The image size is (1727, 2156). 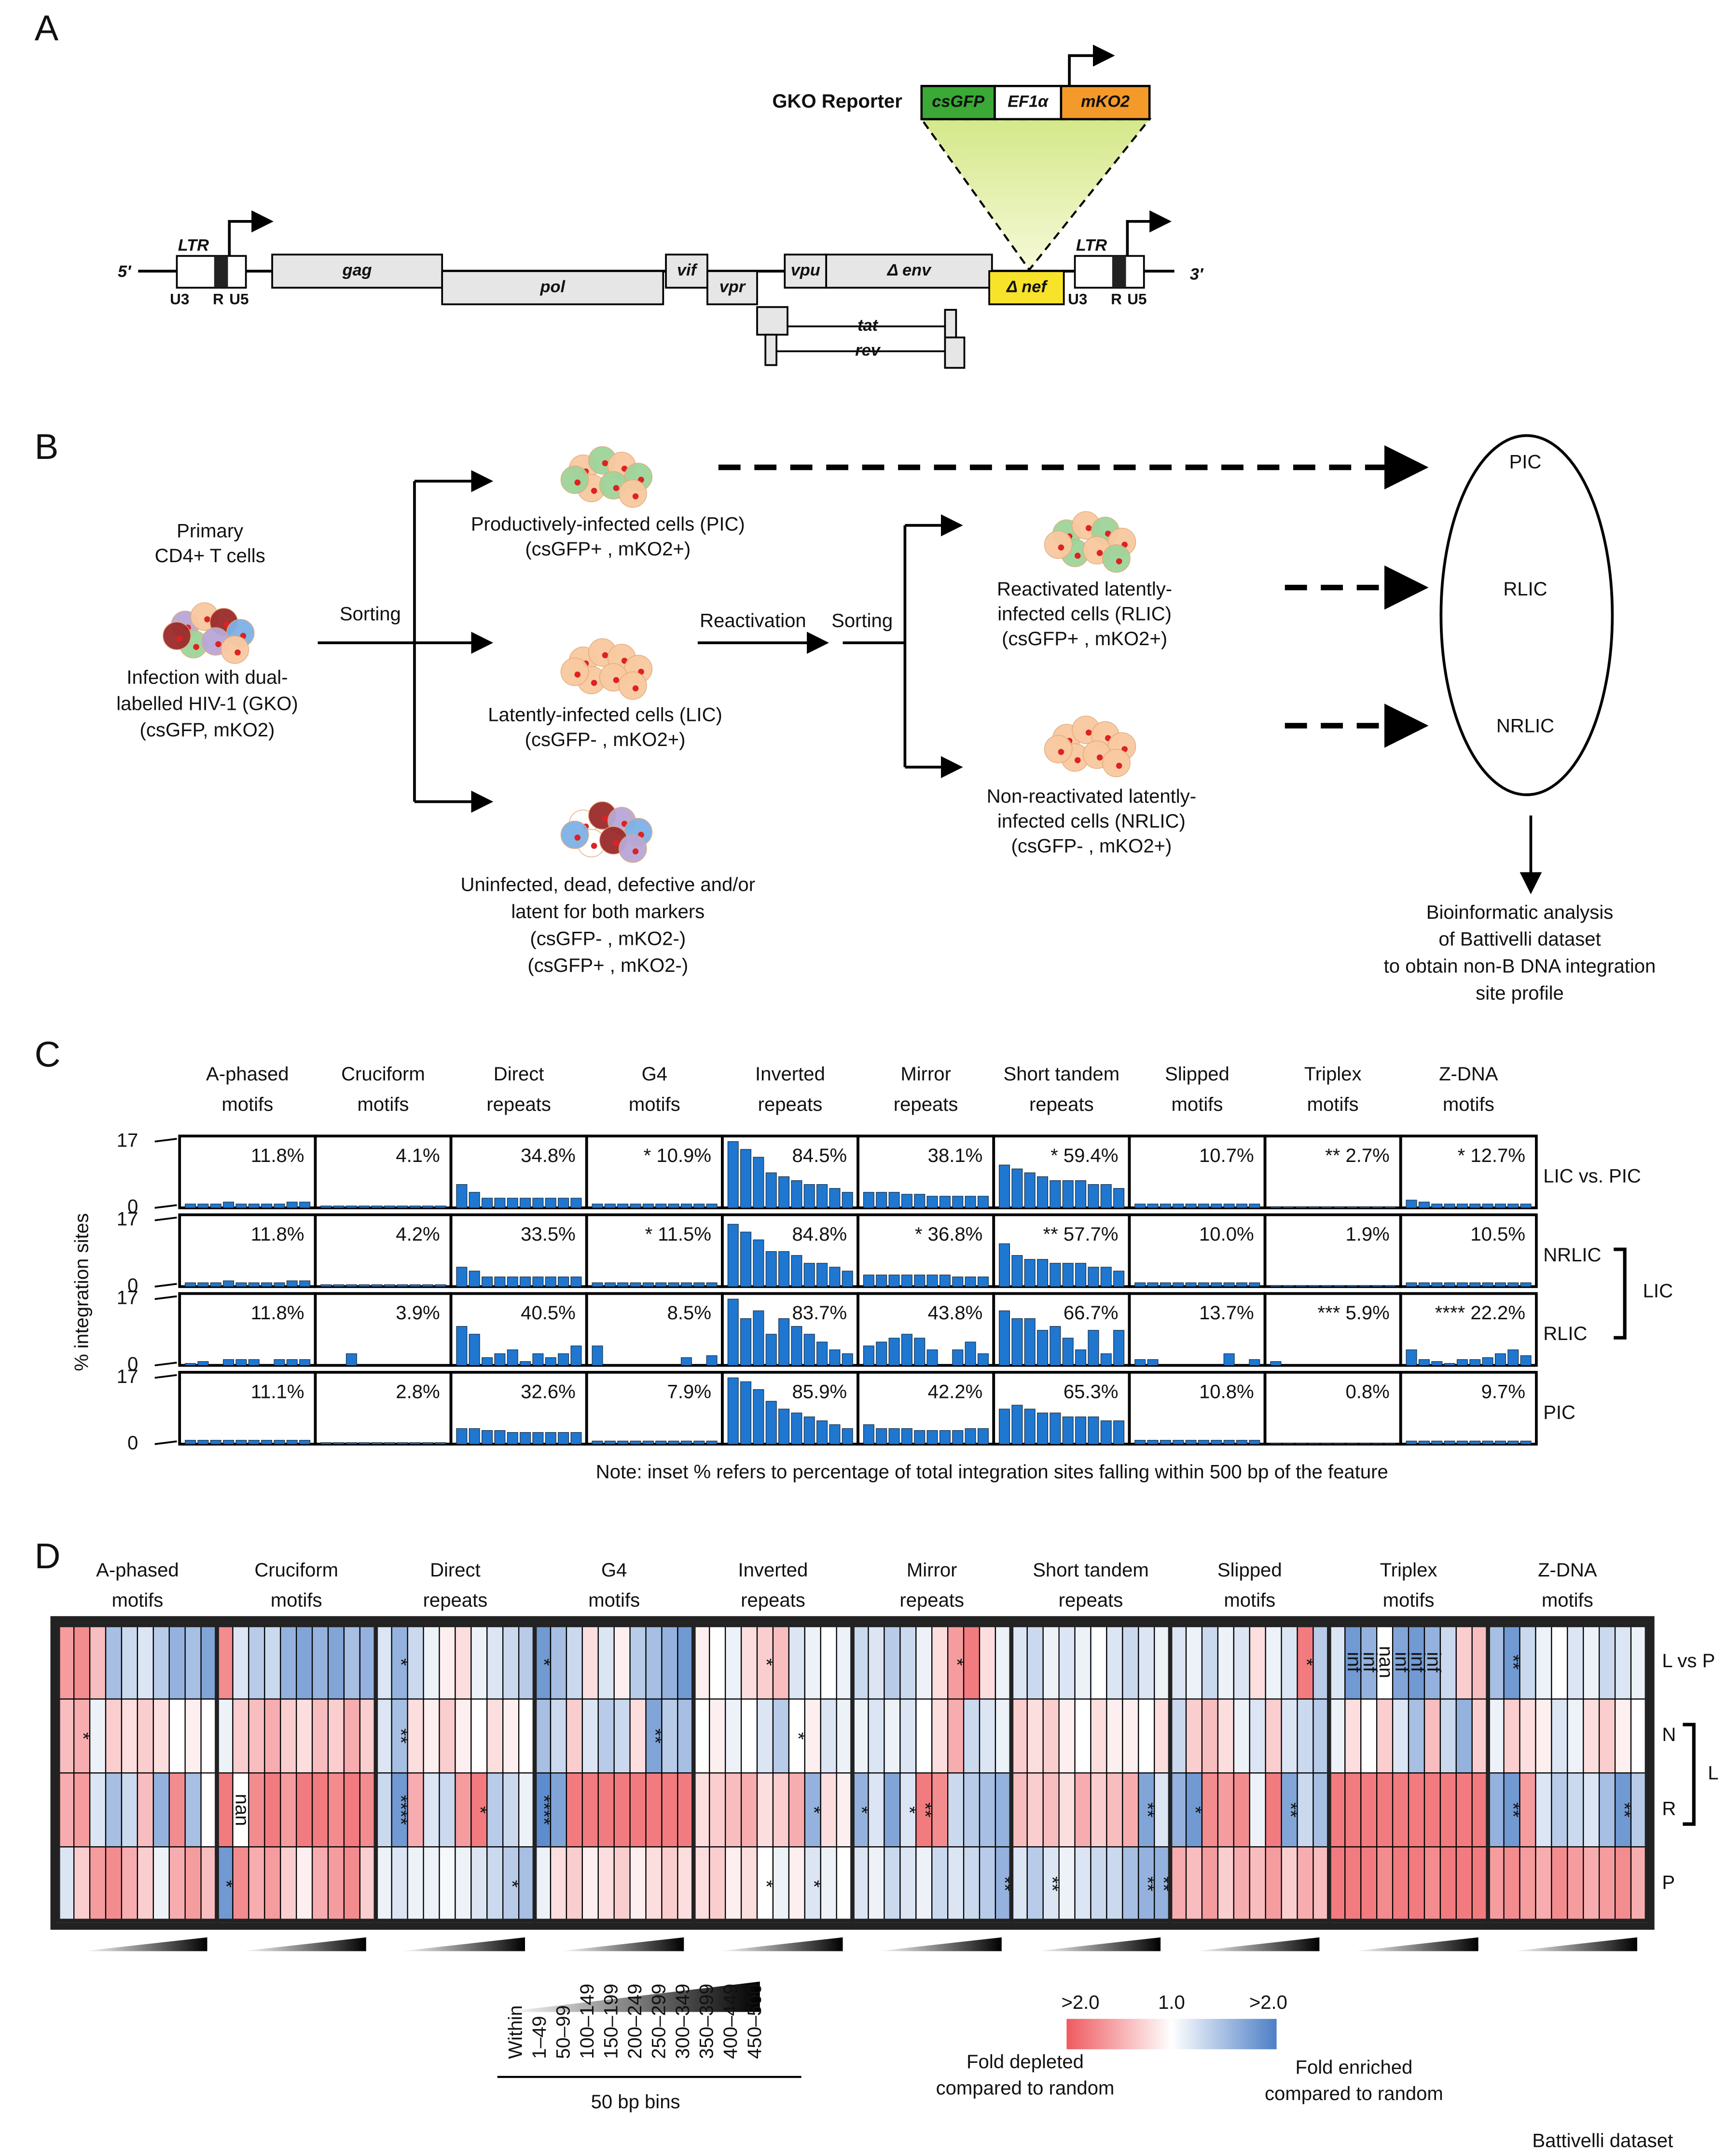 I want to click on cell-label: *, so click(x=225, y=1884).